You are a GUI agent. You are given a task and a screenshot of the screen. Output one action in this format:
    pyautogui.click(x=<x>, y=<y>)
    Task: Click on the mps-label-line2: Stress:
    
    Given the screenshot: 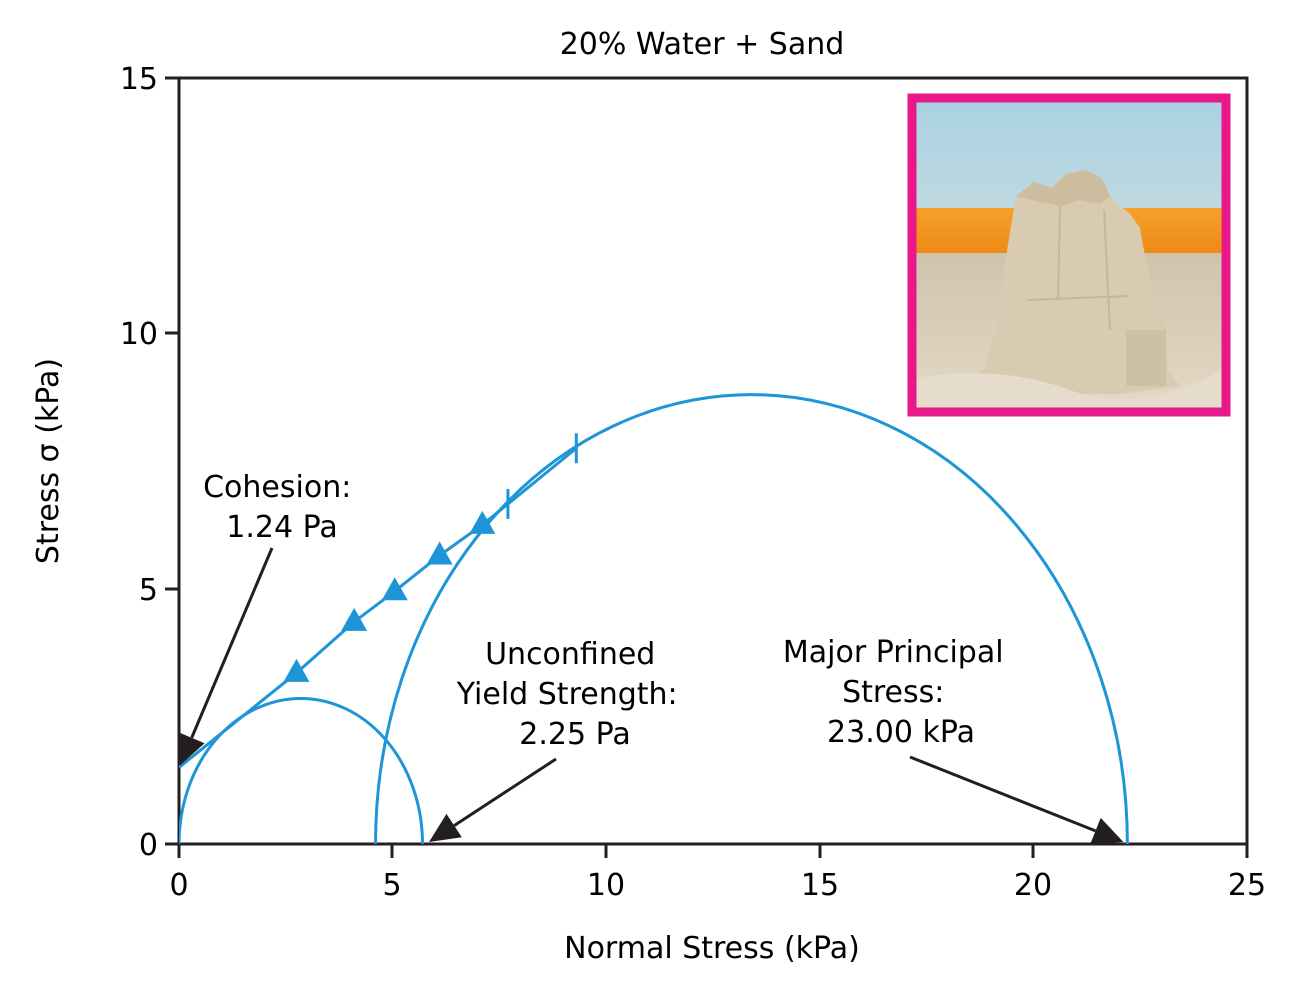 What is the action you would take?
    pyautogui.click(x=893, y=692)
    